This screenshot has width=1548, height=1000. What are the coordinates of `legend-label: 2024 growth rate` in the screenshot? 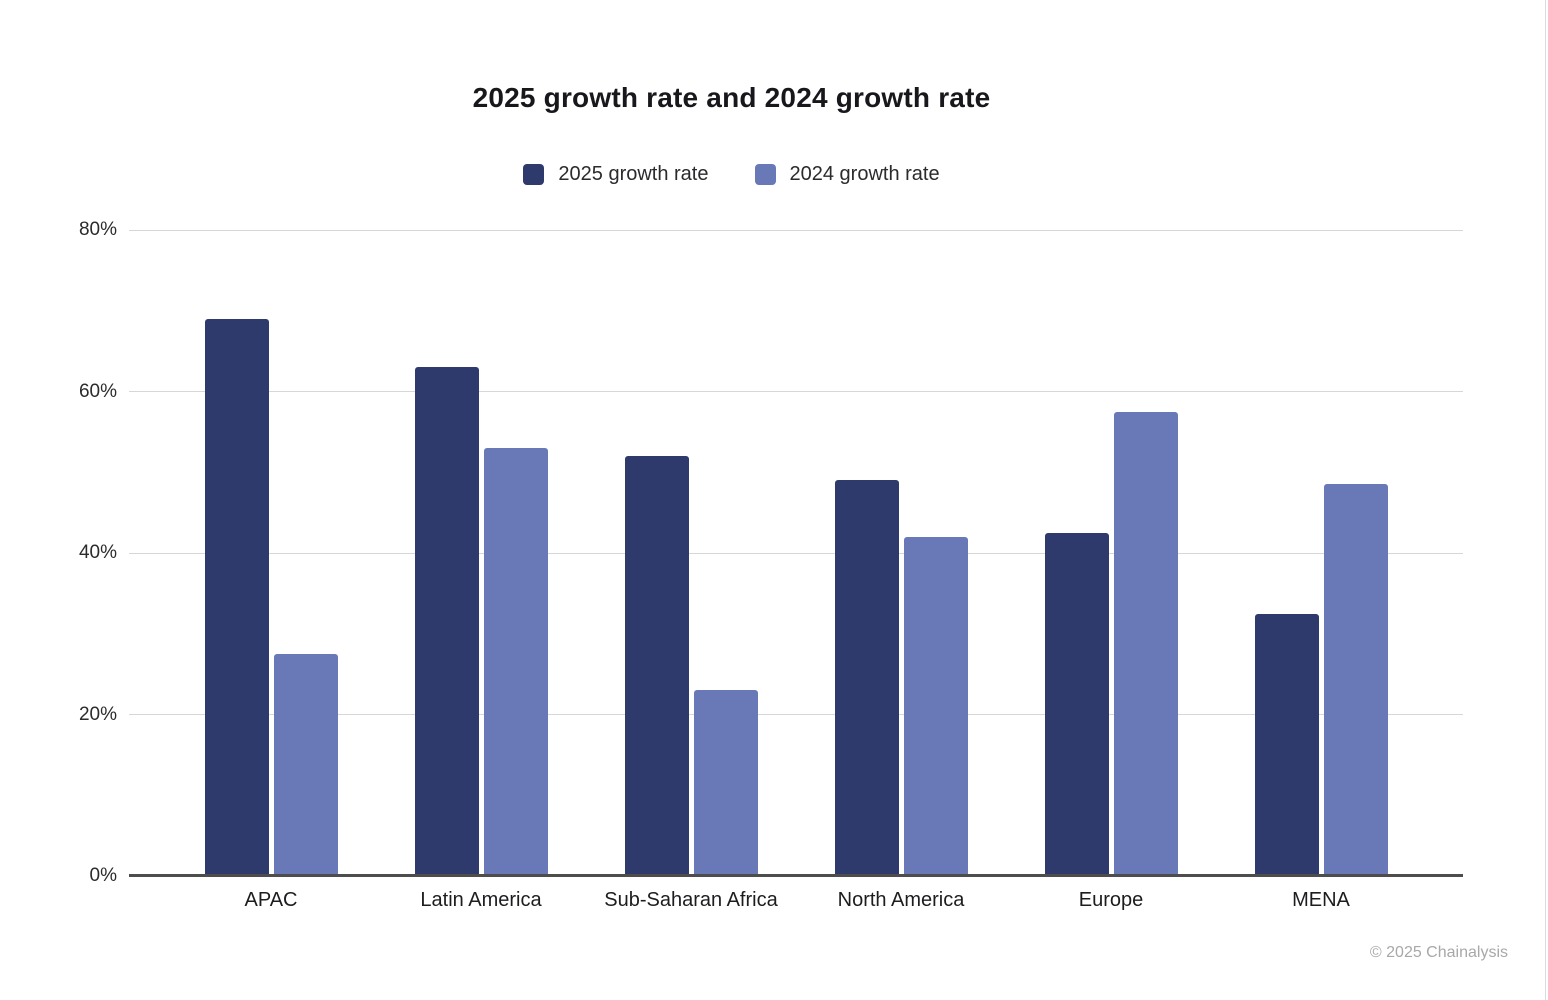 It's located at (864, 174).